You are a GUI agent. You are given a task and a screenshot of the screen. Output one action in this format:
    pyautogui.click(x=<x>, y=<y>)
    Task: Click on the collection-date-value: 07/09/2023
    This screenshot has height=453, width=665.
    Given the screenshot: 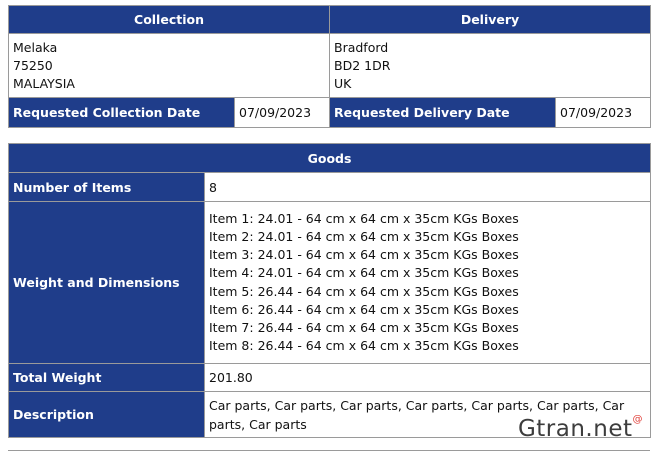 What is the action you would take?
    pyautogui.click(x=282, y=112)
    